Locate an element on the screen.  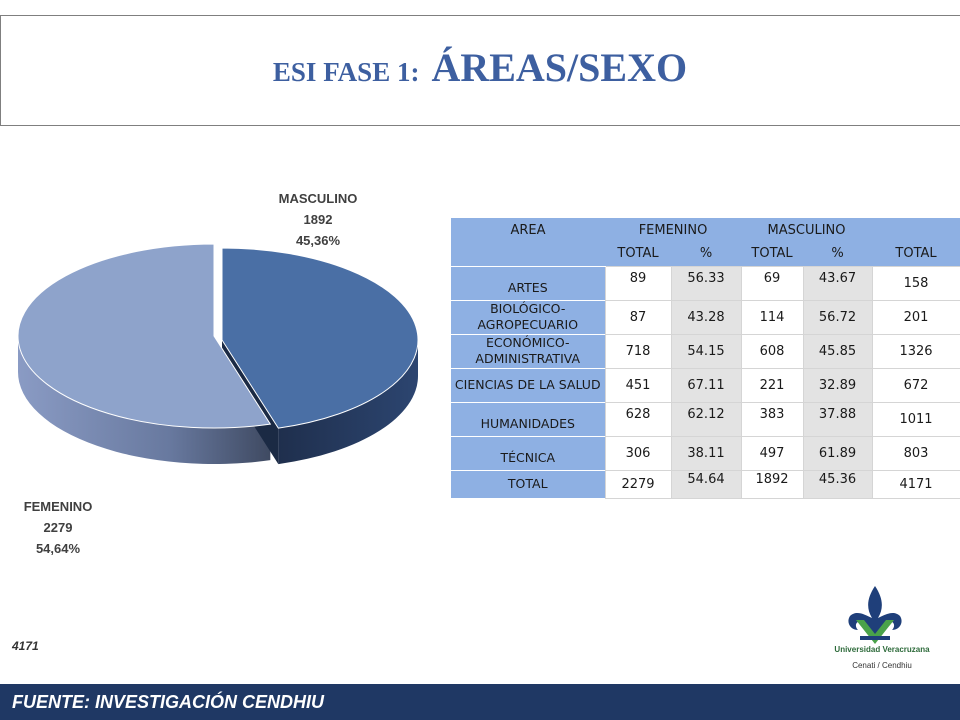
header-femenino: FEMENINO is located at coordinates (673, 230).